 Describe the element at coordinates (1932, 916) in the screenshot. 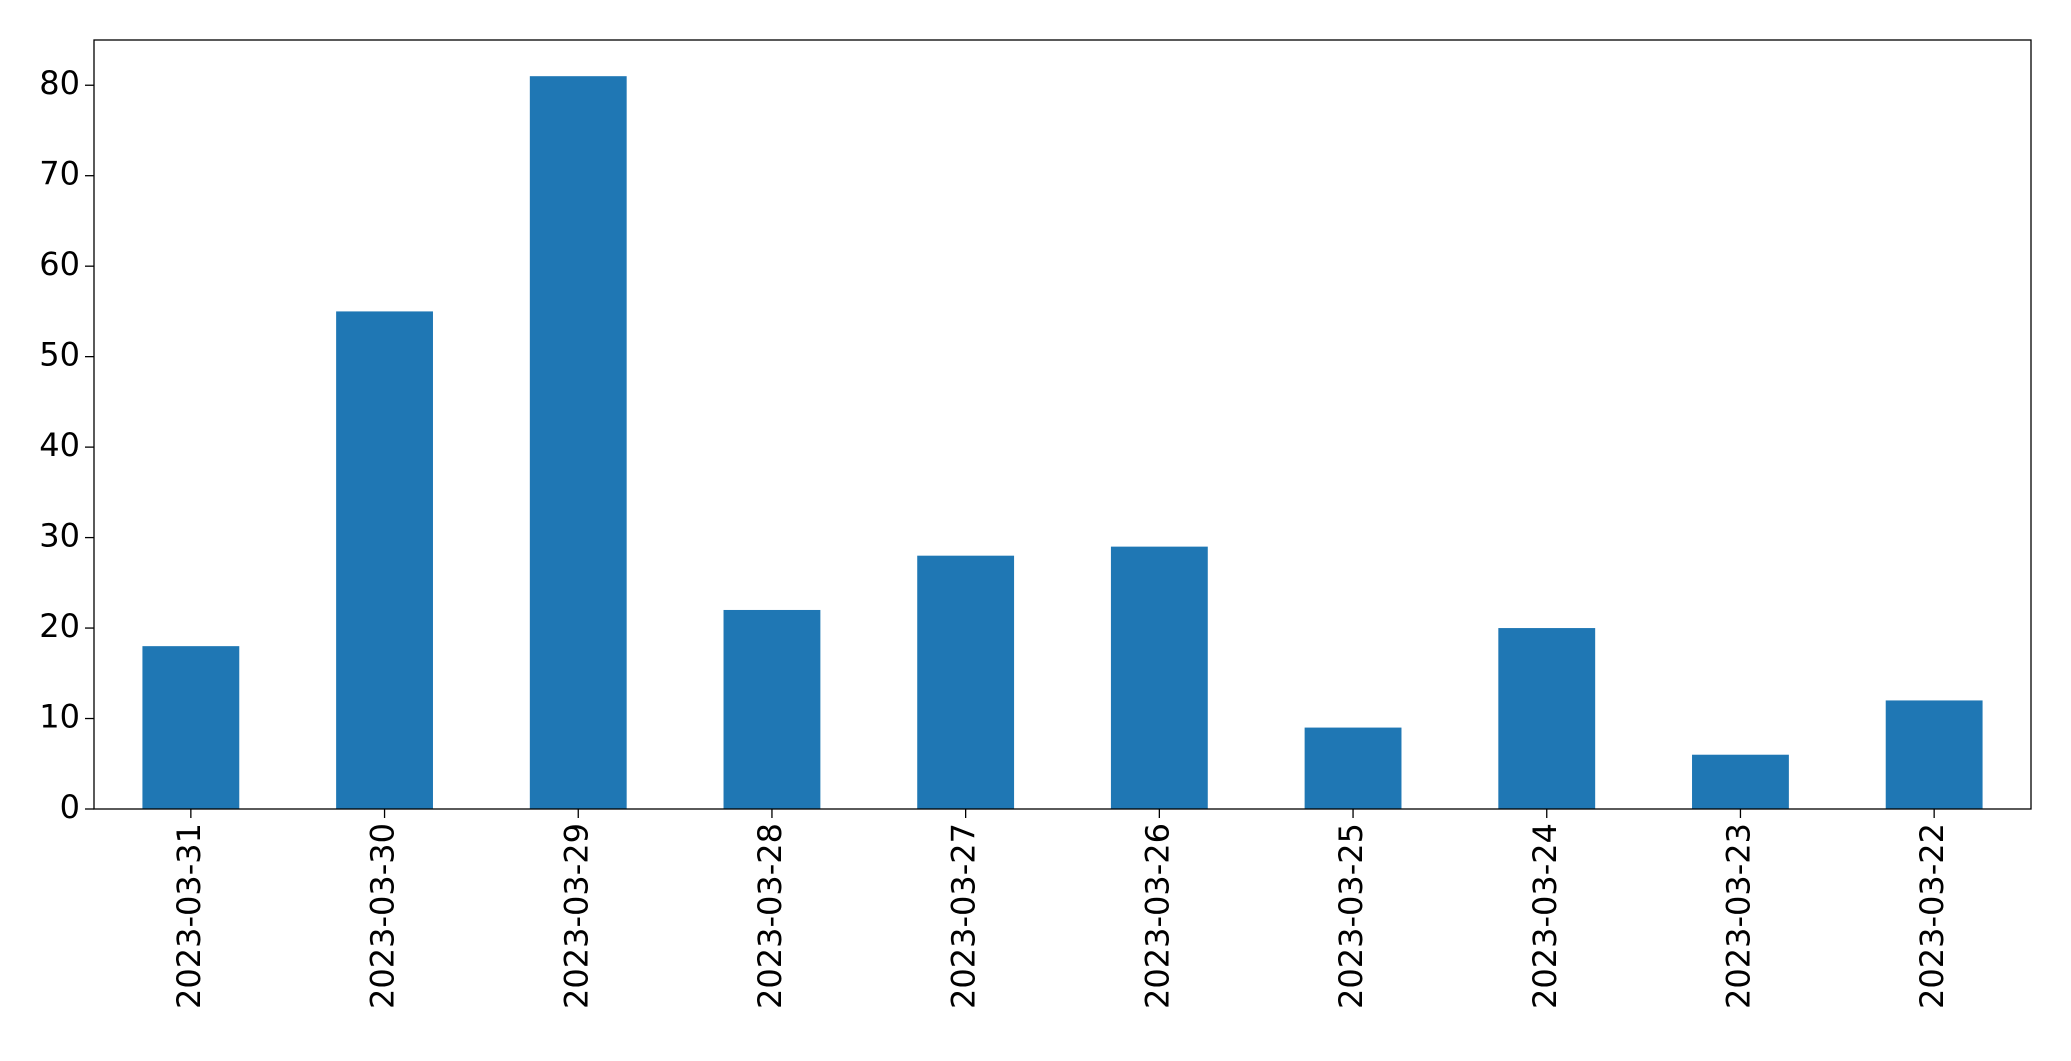

I see `x-tick-label: 2023-03-22` at that location.